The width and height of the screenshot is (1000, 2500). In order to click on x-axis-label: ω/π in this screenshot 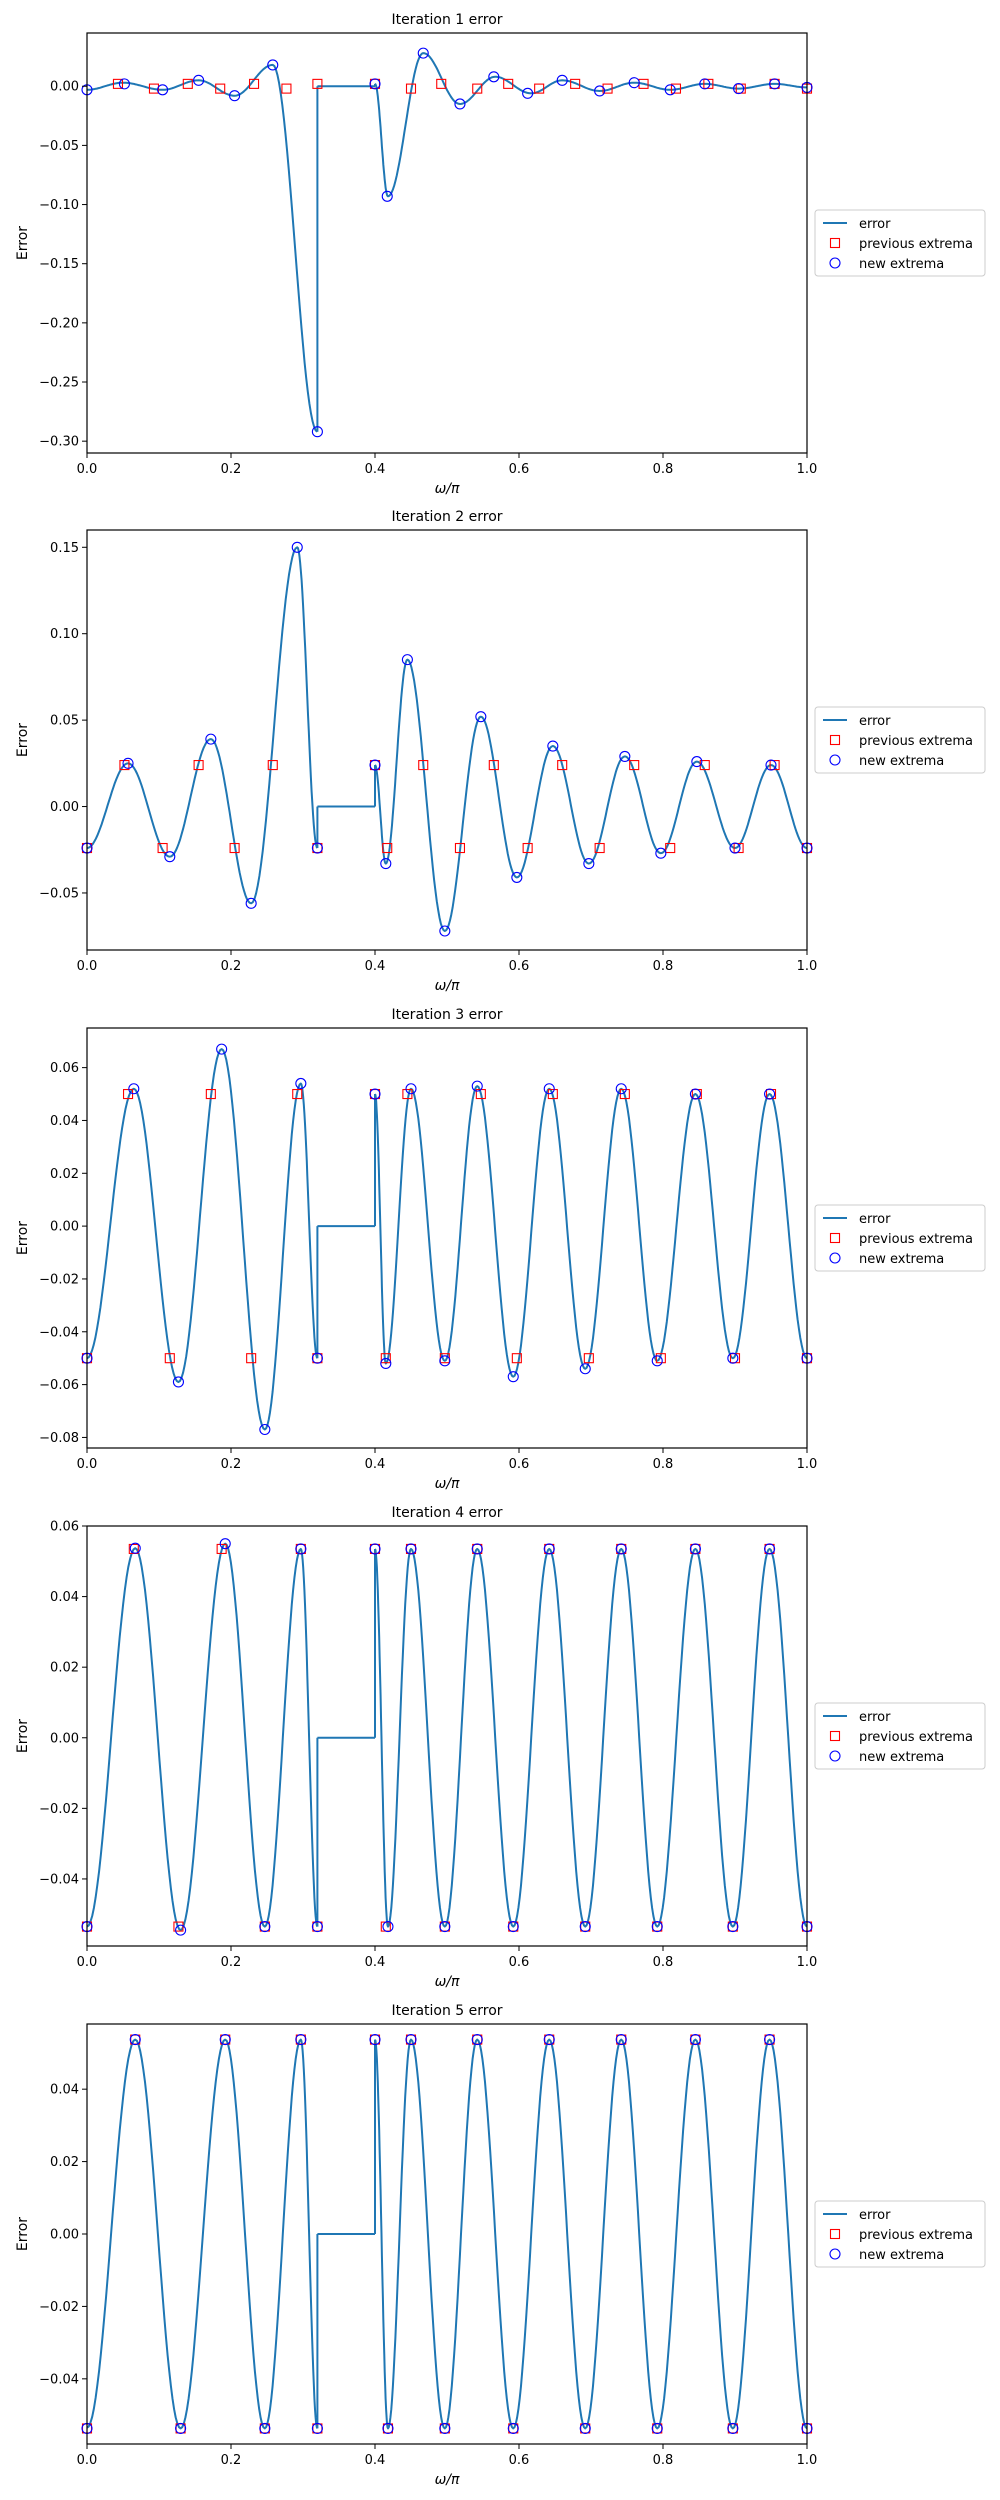, I will do `click(447, 1982)`.